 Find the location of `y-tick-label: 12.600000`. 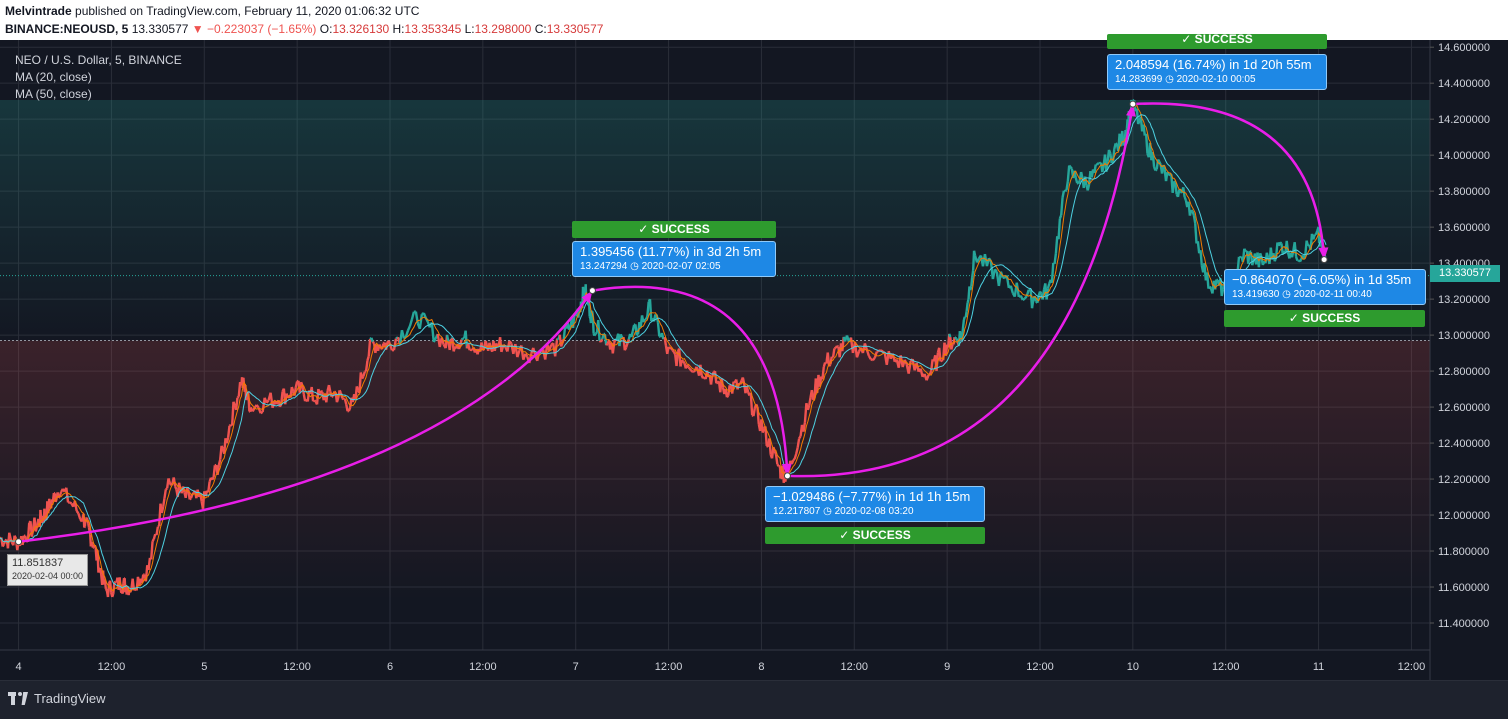

y-tick-label: 12.600000 is located at coordinates (1464, 408).